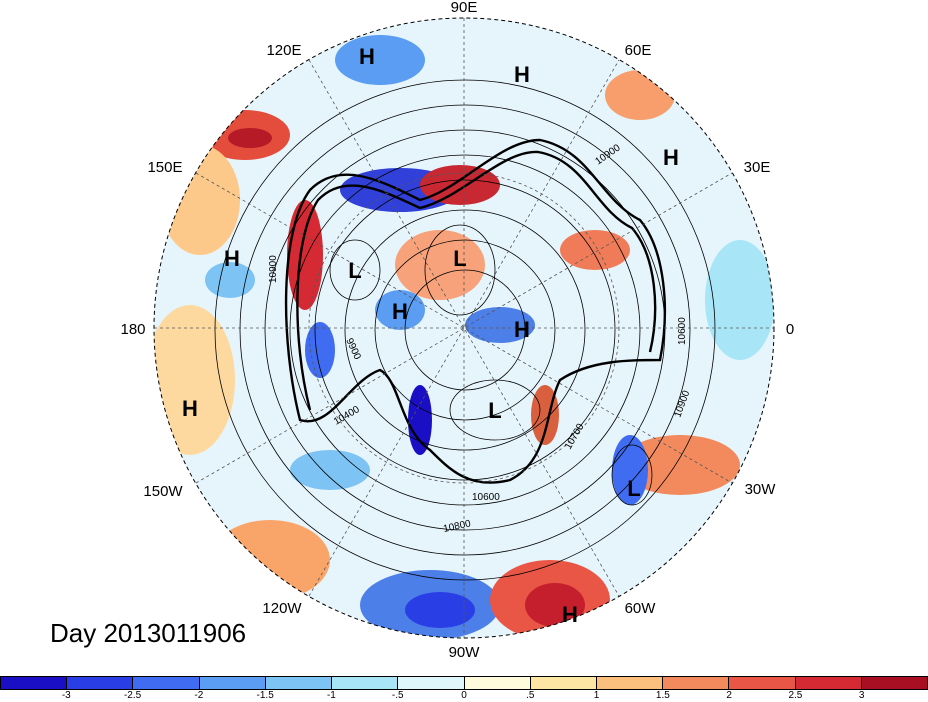 This screenshot has height=702, width=928. I want to click on lon-label-30e: 30E, so click(757, 167).